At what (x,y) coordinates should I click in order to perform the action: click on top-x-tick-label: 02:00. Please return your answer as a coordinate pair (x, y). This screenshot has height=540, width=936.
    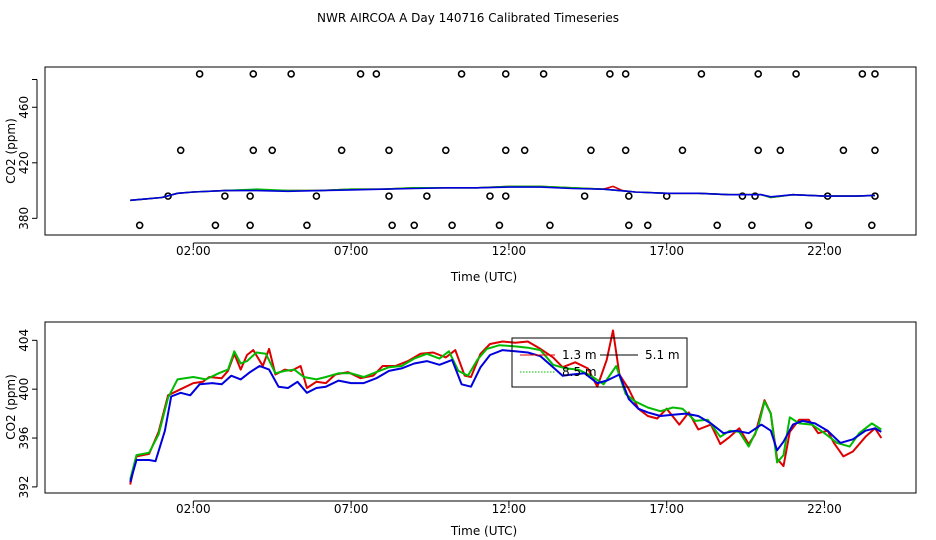
    Looking at the image, I should click on (193, 251).